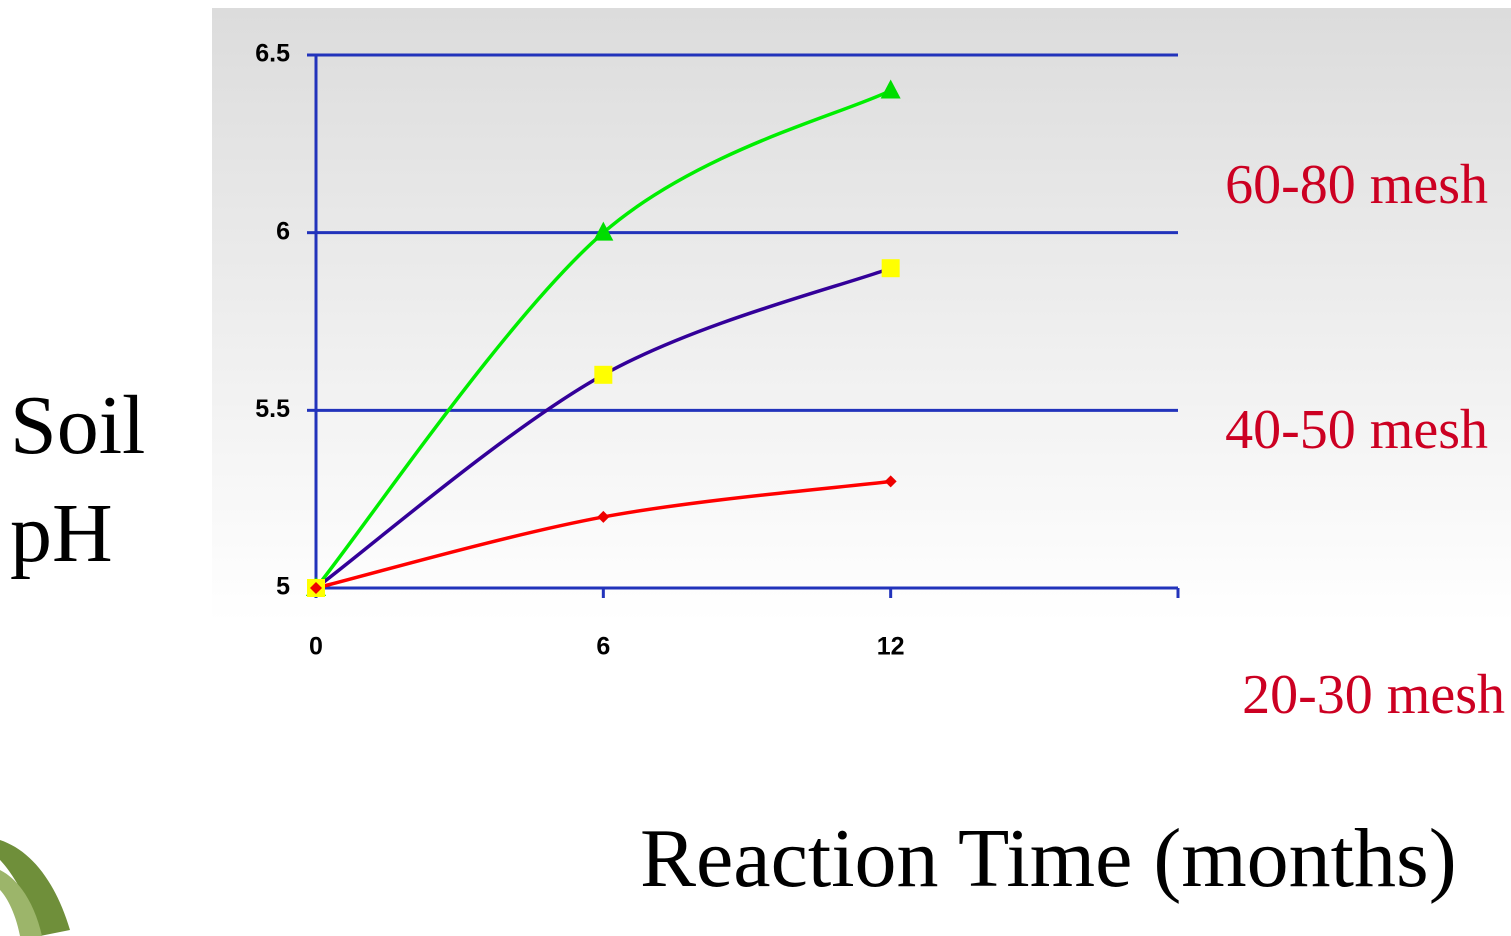 The image size is (1511, 936). I want to click on y-tick-label: 5.5, so click(272, 409).